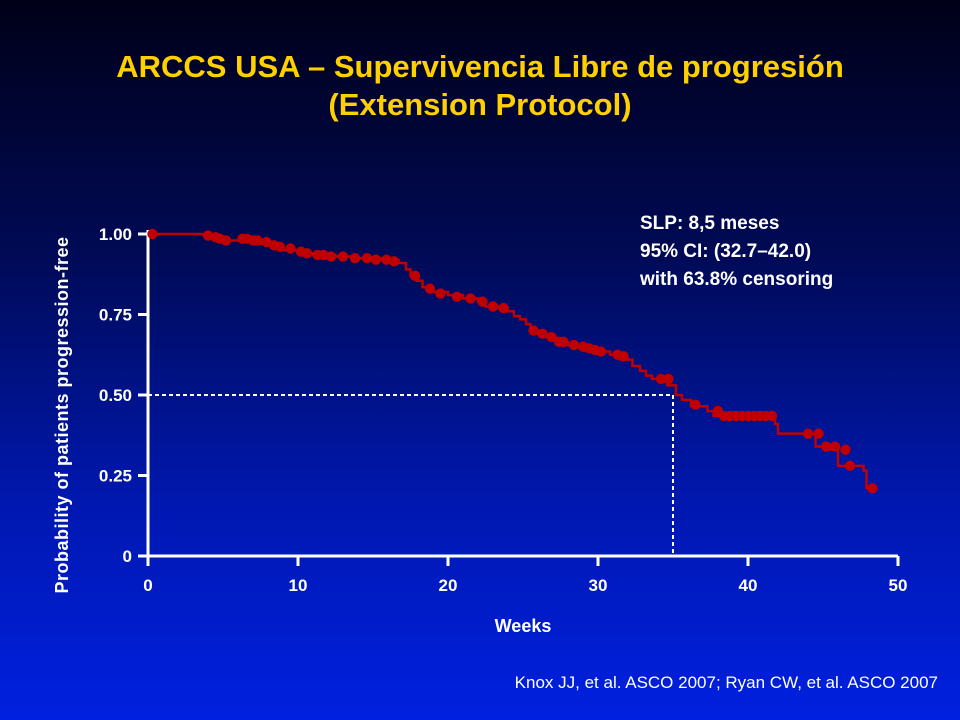 The image size is (960, 720). What do you see at coordinates (737, 279) in the screenshot?
I see `annotation-line-3: with 63.8% censoring` at bounding box center [737, 279].